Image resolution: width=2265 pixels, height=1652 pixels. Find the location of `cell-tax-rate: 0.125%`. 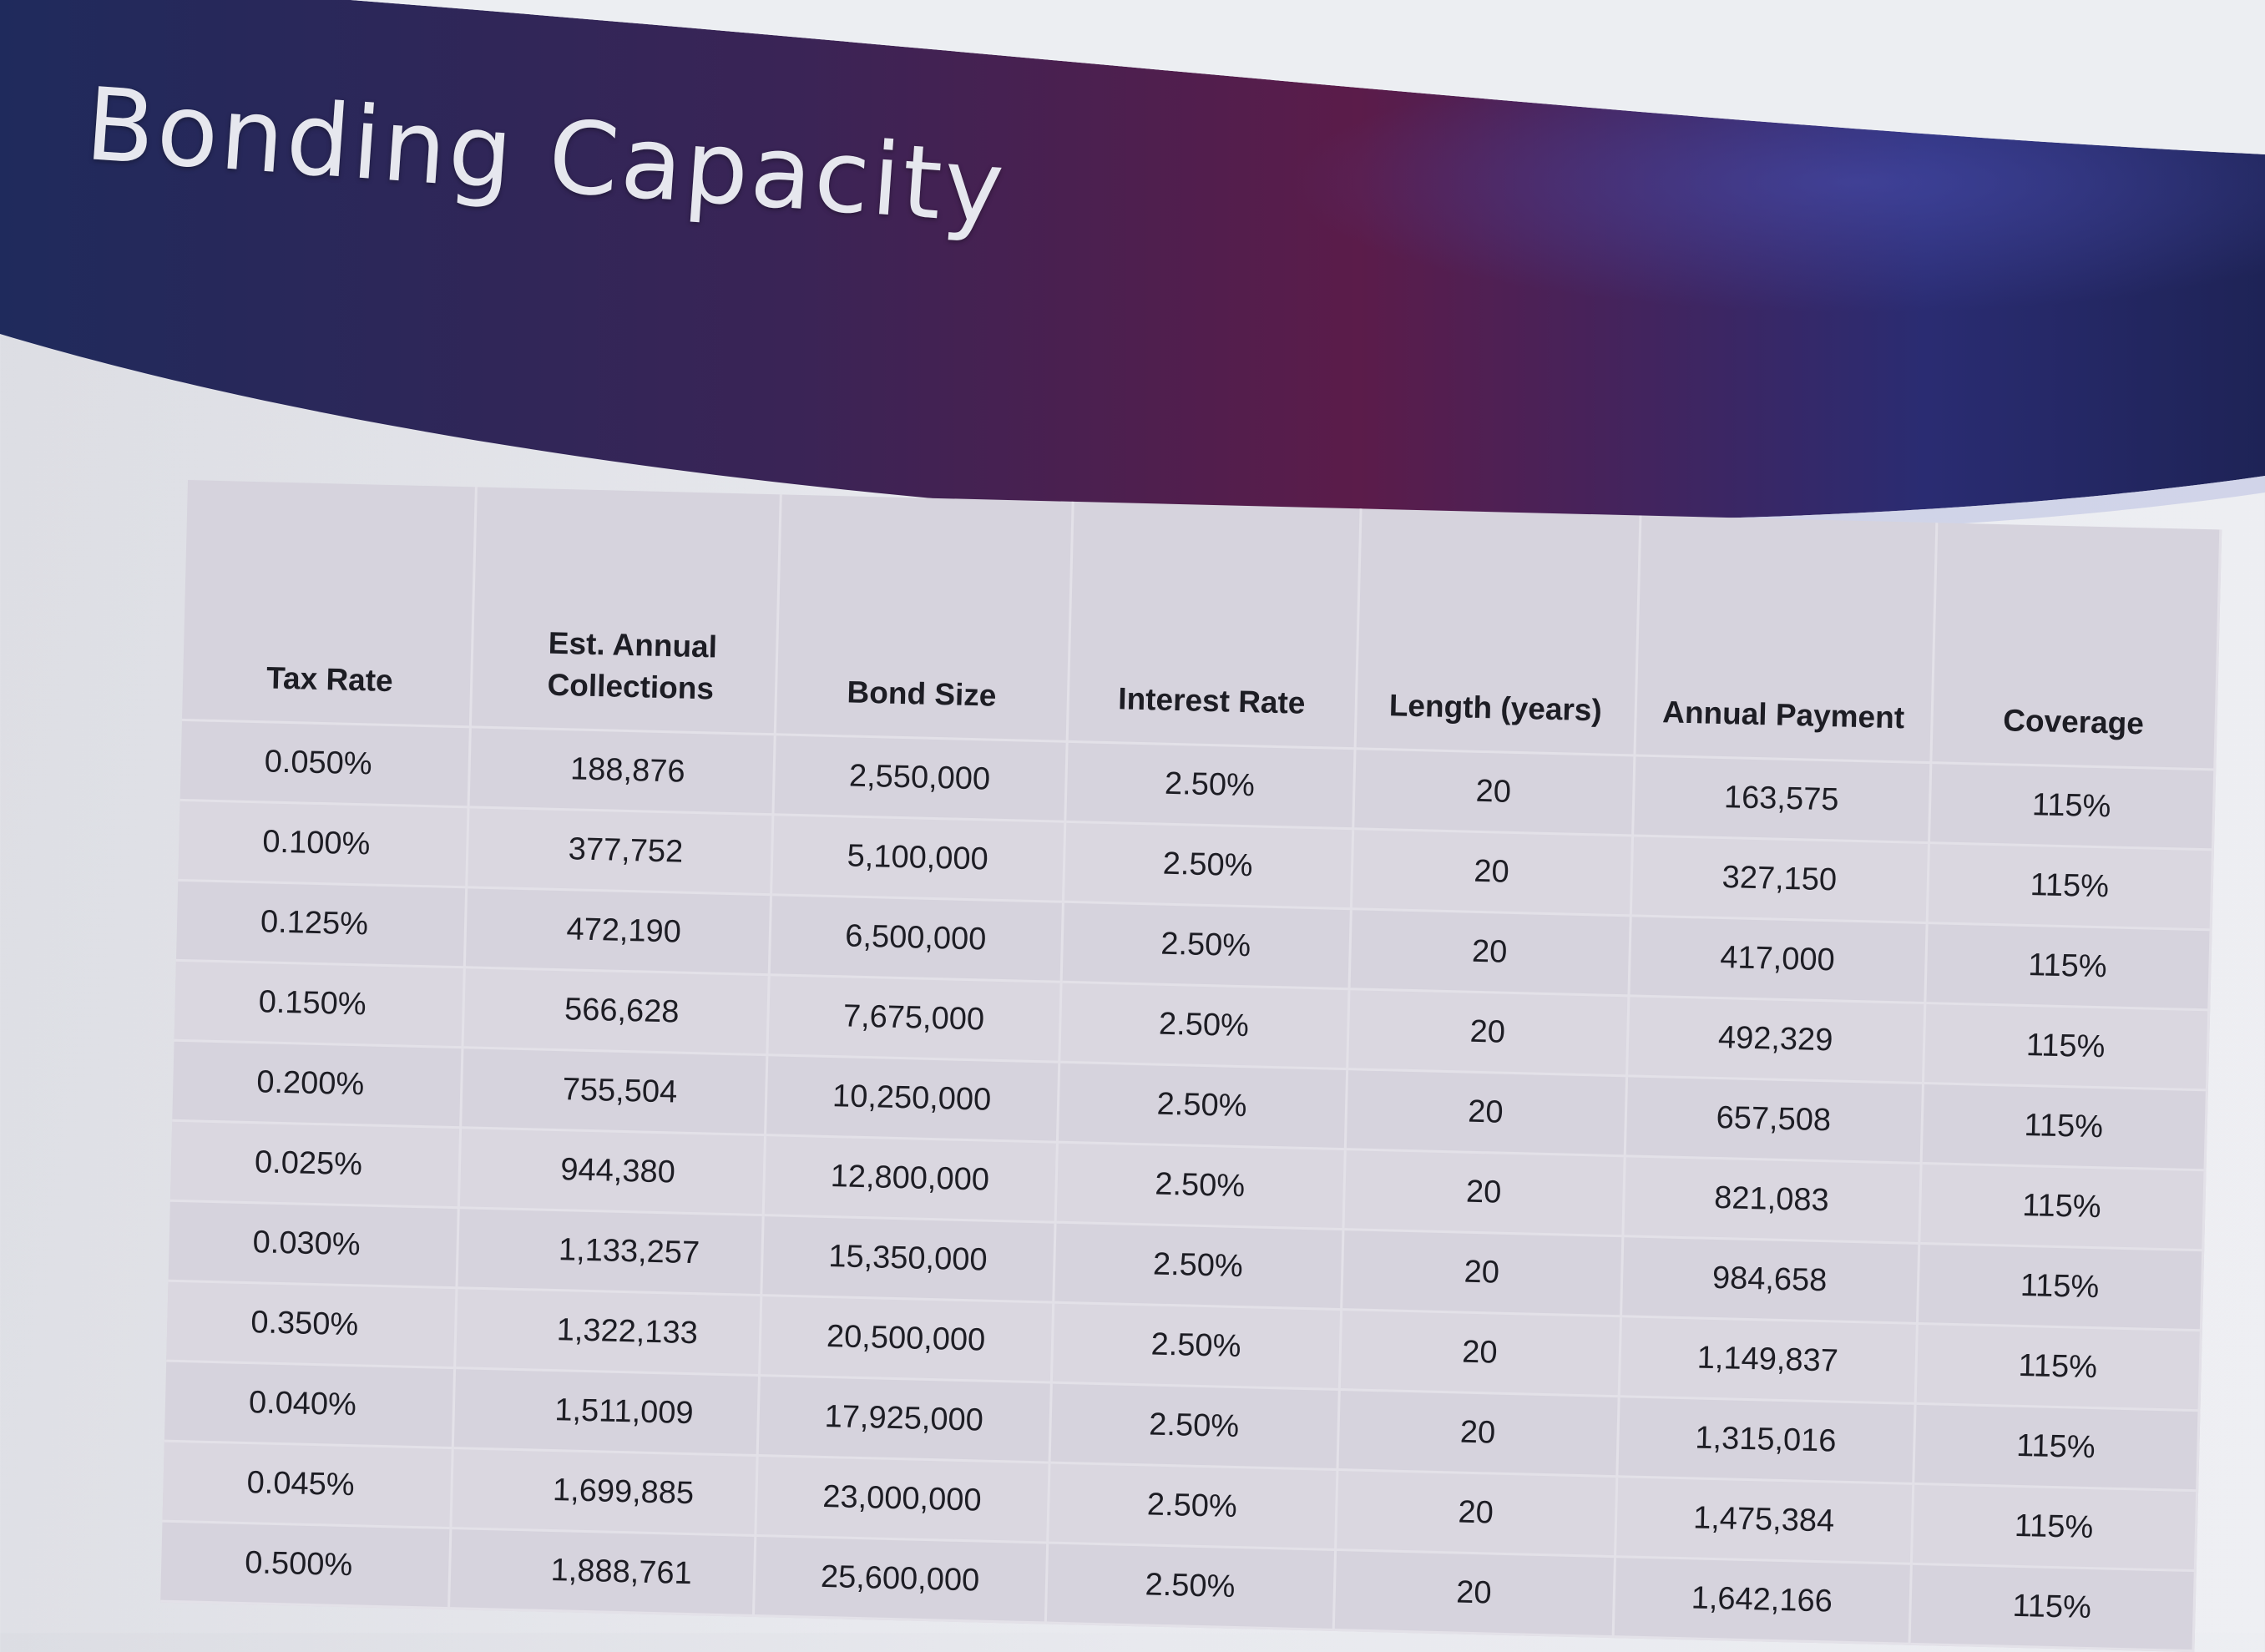

cell-tax-rate: 0.125% is located at coordinates (321, 923).